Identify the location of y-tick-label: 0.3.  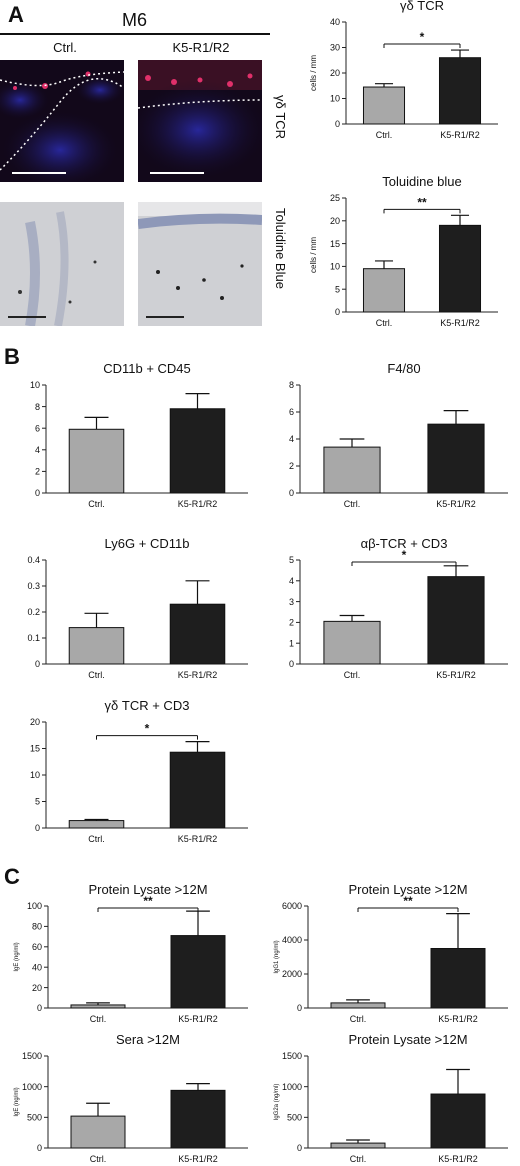
(33, 586).